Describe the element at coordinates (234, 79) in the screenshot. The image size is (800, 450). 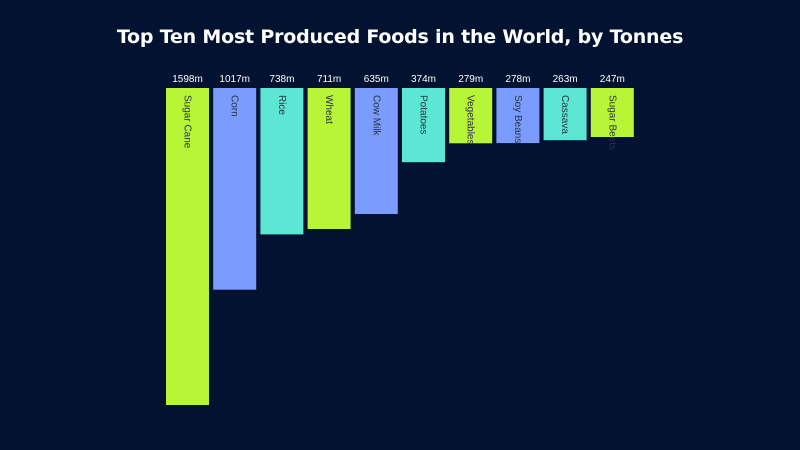
I see `value-label-corn: 1017m` at that location.